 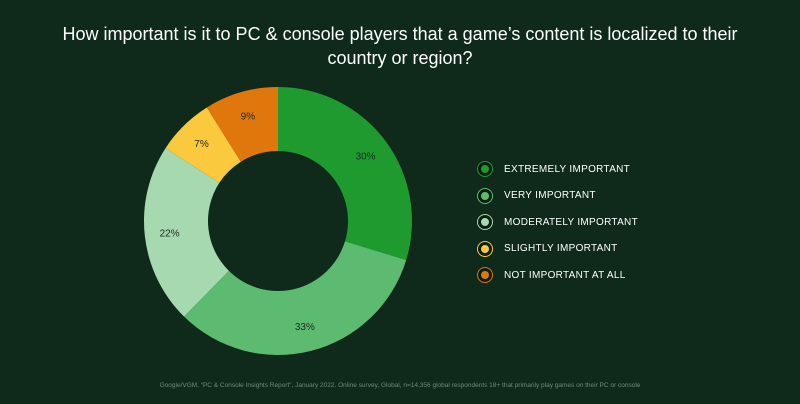 I want to click on slice-very-important, so click(x=295, y=298).